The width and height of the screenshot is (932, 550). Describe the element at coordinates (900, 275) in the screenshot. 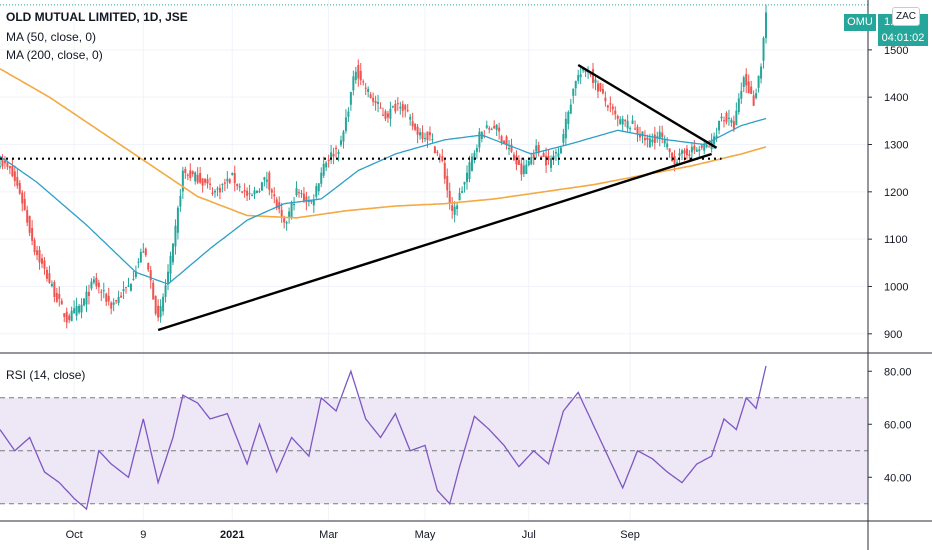

I see `price-scale-bg` at that location.